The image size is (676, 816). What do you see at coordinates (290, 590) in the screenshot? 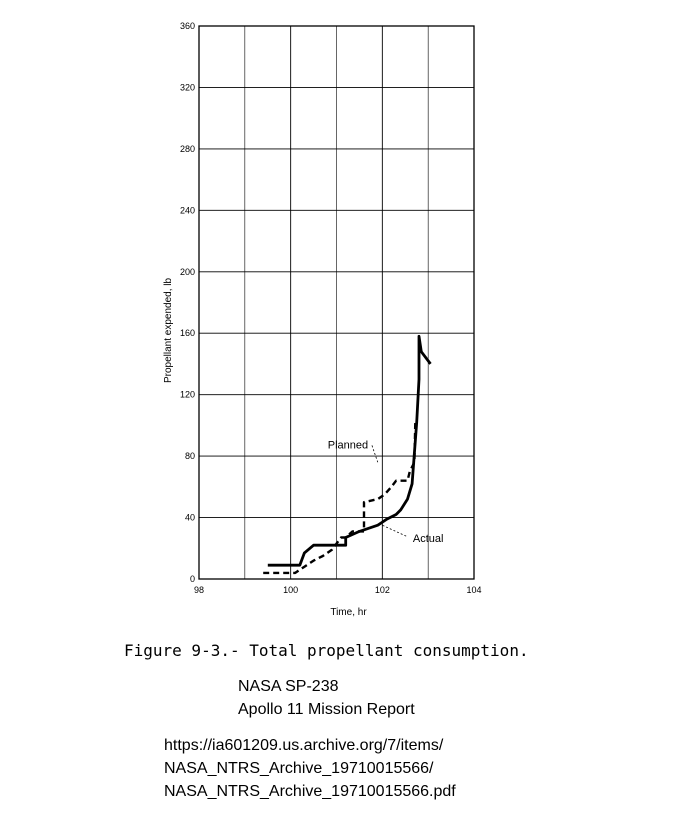
I see `x-tick-label: 100` at bounding box center [290, 590].